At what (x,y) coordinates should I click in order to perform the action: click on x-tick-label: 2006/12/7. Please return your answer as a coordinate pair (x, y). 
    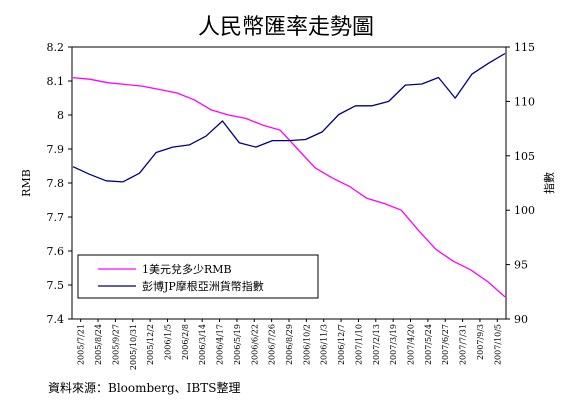
    Looking at the image, I should click on (341, 344).